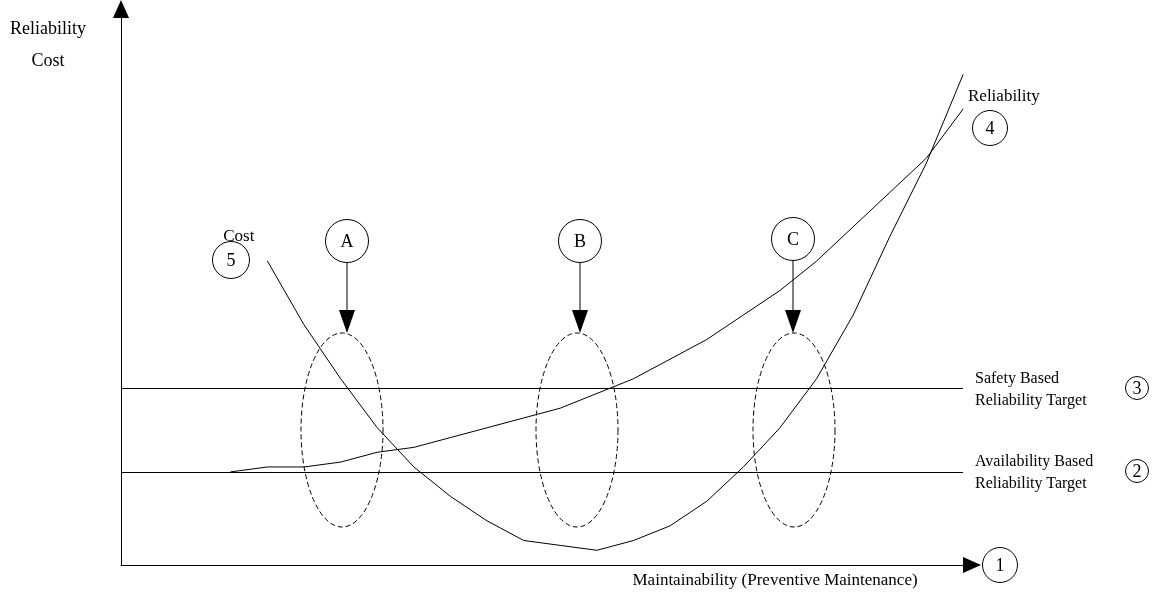 Image resolution: width=1156 pixels, height=598 pixels. Describe the element at coordinates (239, 235) in the screenshot. I see `series-label: Cost` at that location.